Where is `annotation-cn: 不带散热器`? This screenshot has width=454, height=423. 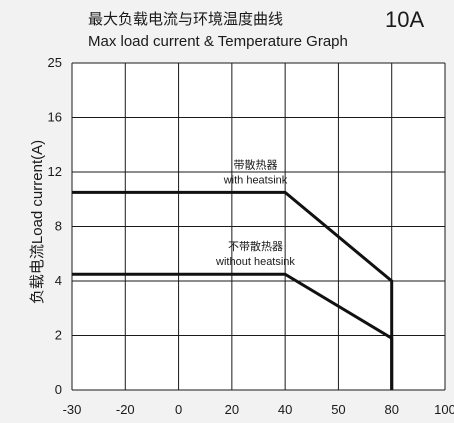 annotation-cn: 不带散热器 is located at coordinates (255, 246).